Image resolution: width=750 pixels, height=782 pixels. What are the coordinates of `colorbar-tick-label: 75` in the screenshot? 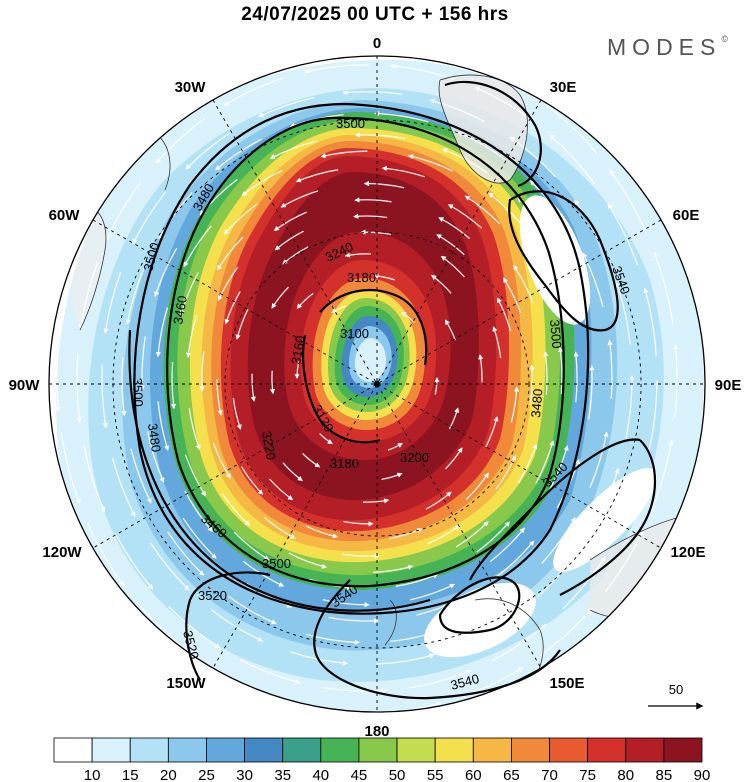 It's located at (587, 774).